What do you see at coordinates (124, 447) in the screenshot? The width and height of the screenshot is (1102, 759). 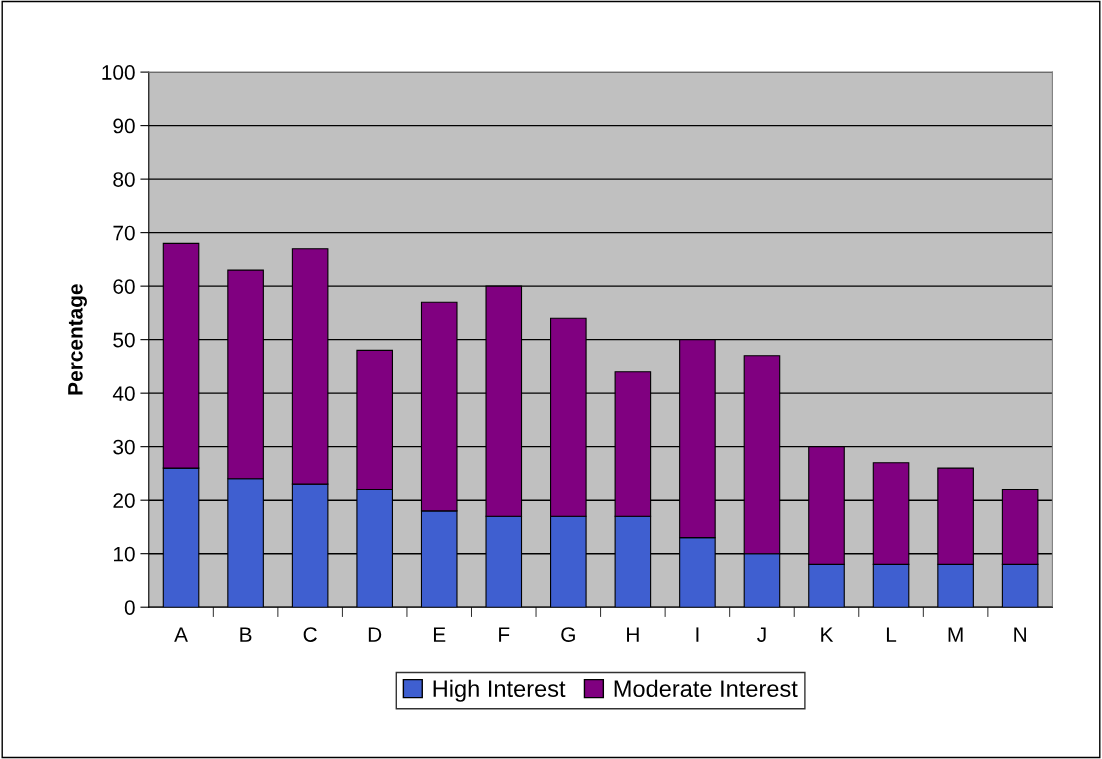 I see `y-tick-label: 30` at bounding box center [124, 447].